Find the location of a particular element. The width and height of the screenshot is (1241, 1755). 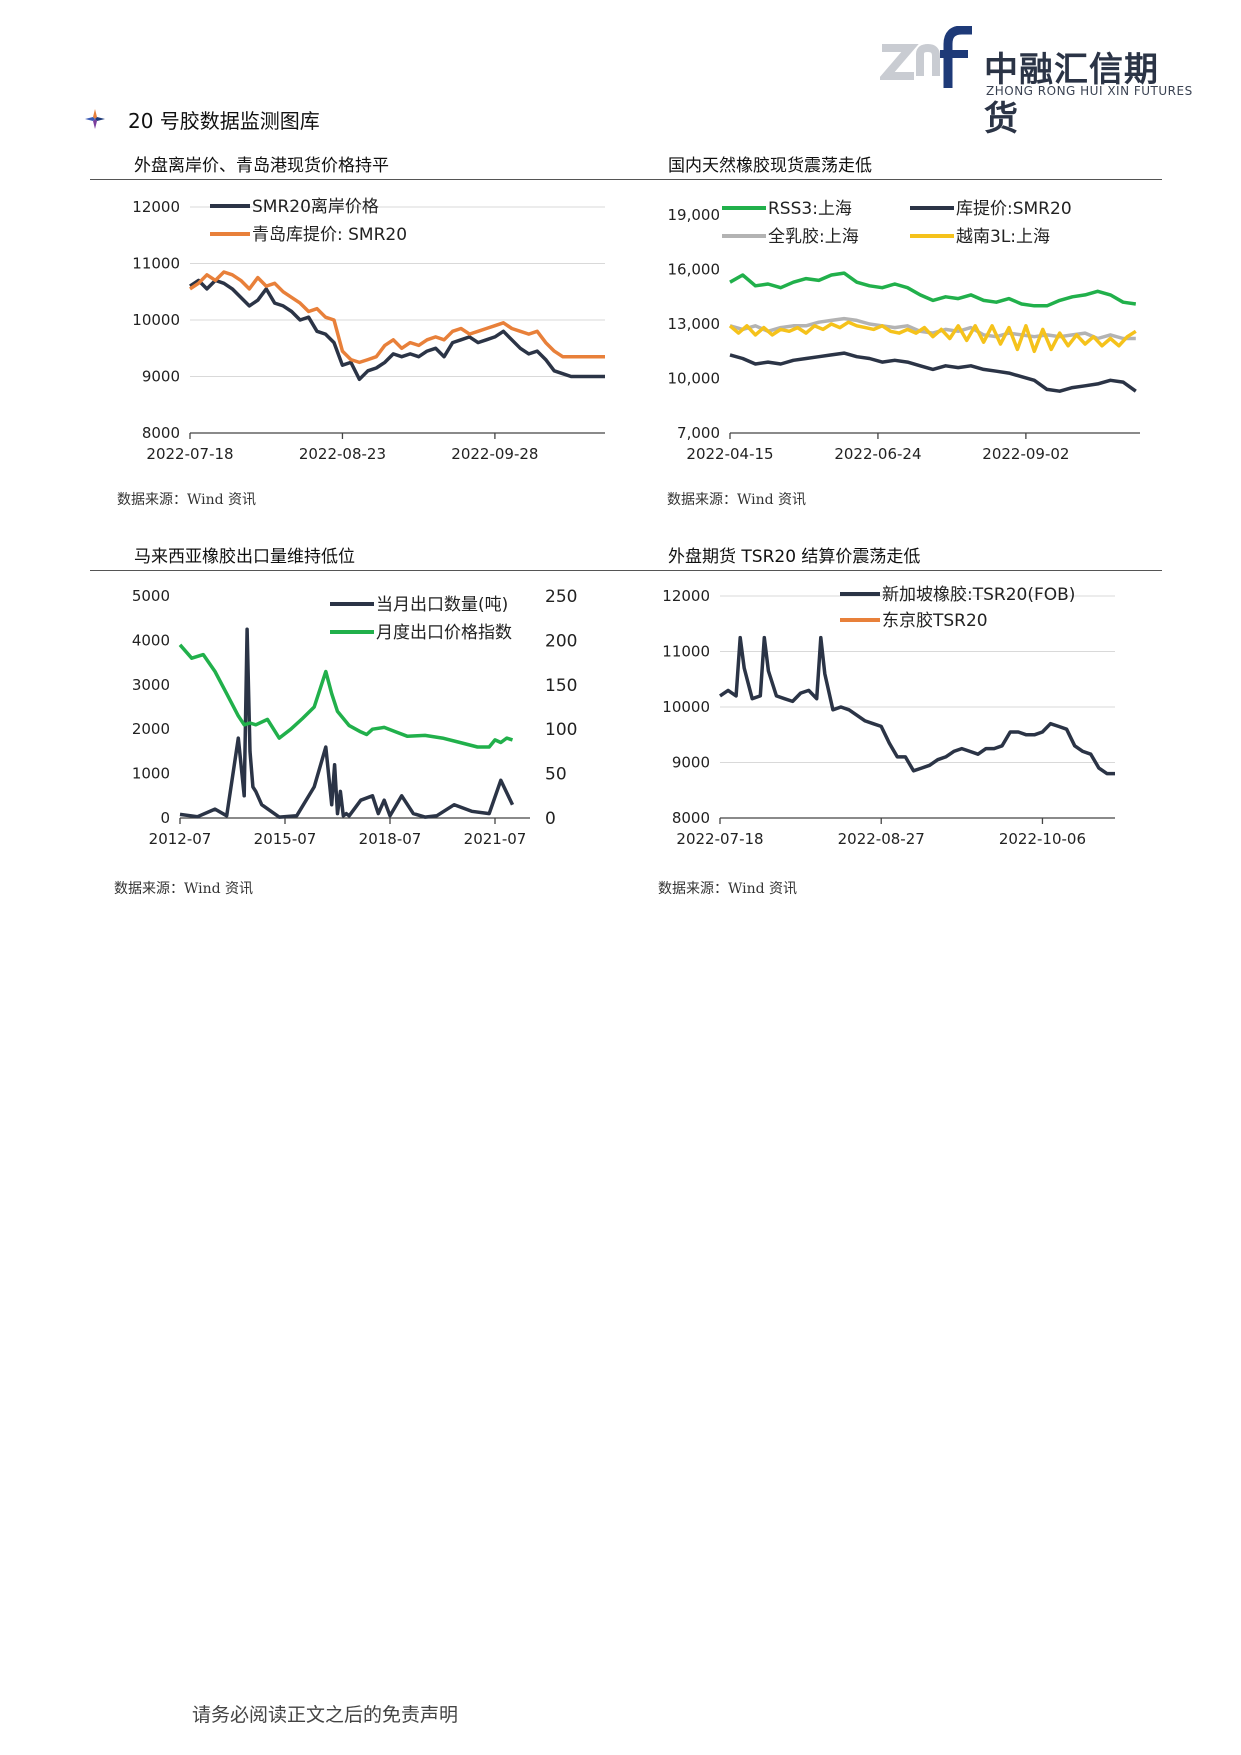

x-tick-label: 2022-09-02 is located at coordinates (1025, 454).